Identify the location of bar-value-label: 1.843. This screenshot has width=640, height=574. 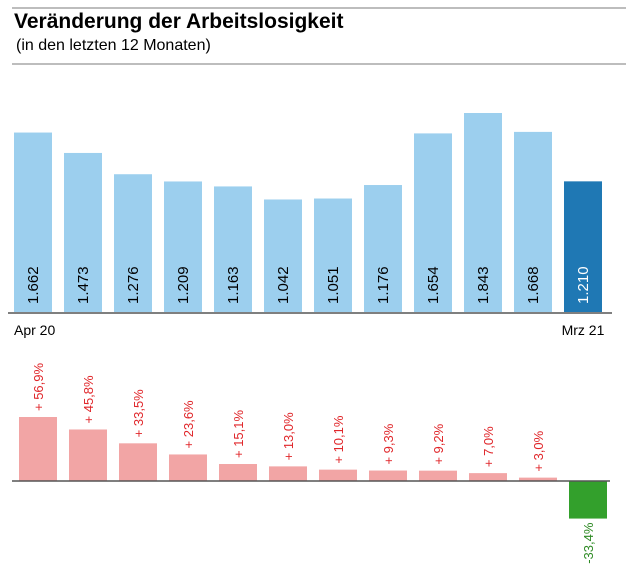
(483, 285).